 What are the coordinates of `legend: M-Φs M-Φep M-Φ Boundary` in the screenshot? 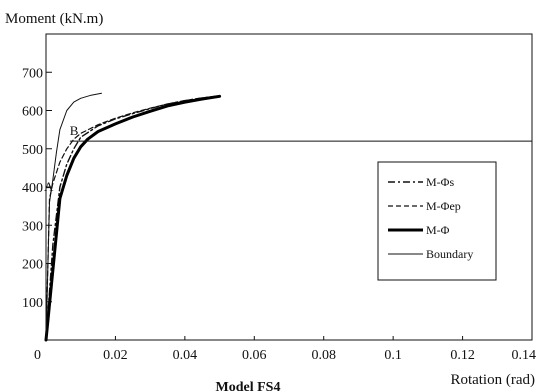 It's located at (437, 221).